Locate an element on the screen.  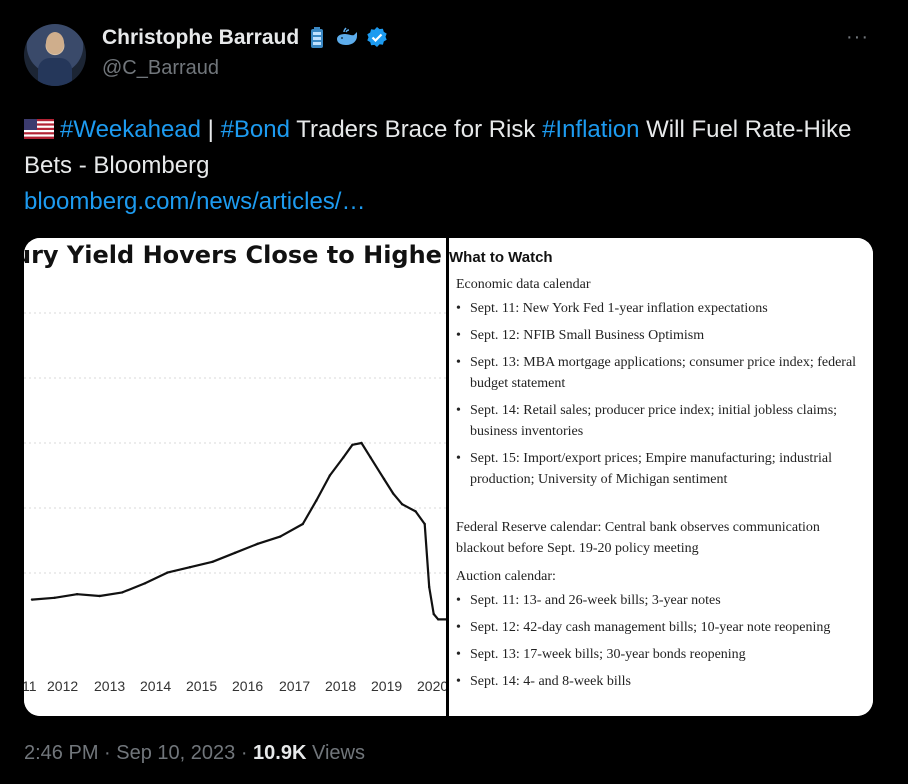
views-count: 10.9K is located at coordinates (280, 753).